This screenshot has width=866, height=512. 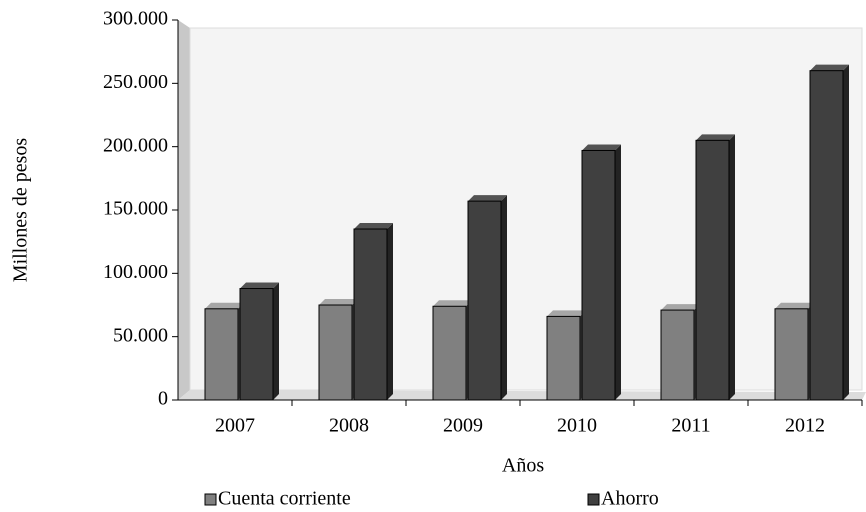 What do you see at coordinates (463, 426) in the screenshot?
I see `x-tick-label: 2009` at bounding box center [463, 426].